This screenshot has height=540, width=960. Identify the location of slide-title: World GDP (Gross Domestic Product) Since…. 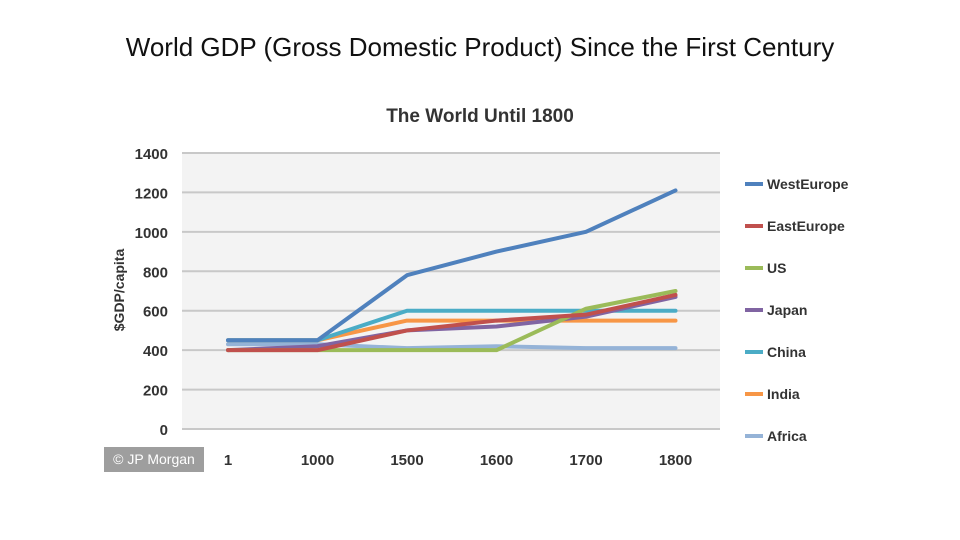
(480, 47).